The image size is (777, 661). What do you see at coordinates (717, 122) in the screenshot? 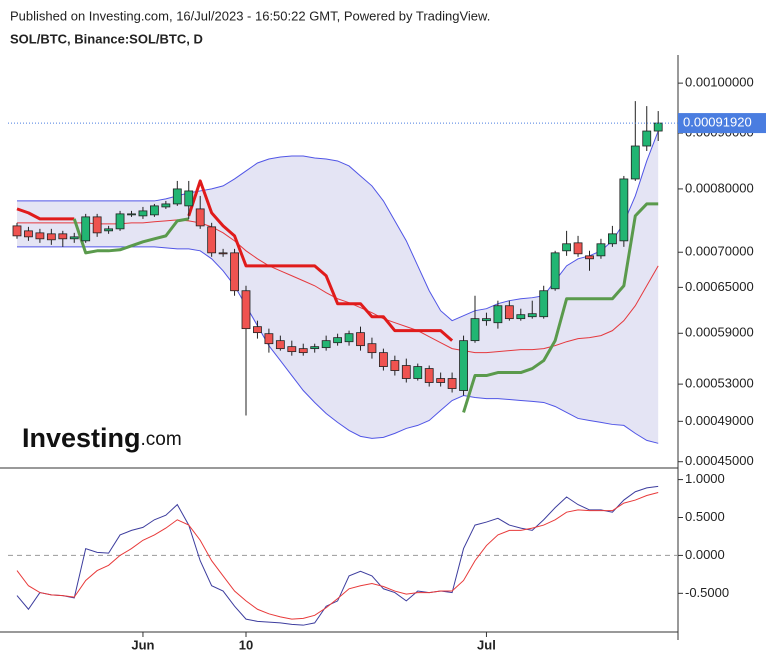
I see `last-price-label: 0.00091920` at bounding box center [717, 122].